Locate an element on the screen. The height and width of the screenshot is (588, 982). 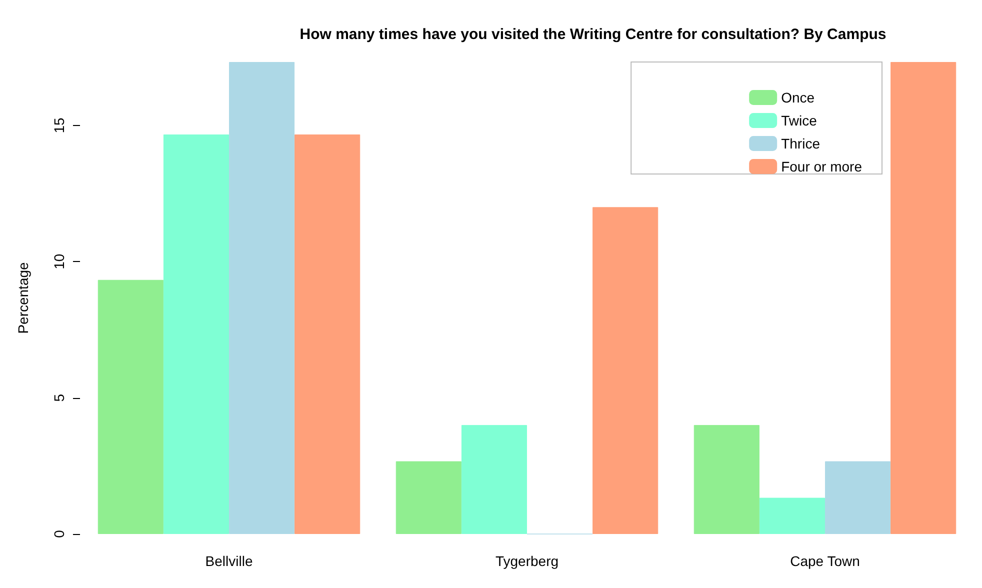
y-tick-label: 5 is located at coordinates (59, 398).